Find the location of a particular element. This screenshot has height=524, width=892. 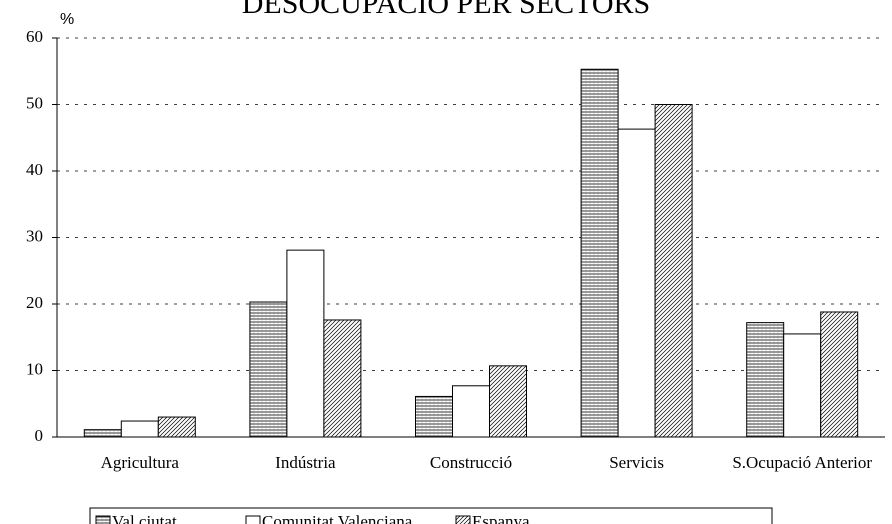

x-tick-label: Agricultura is located at coordinates (140, 462).